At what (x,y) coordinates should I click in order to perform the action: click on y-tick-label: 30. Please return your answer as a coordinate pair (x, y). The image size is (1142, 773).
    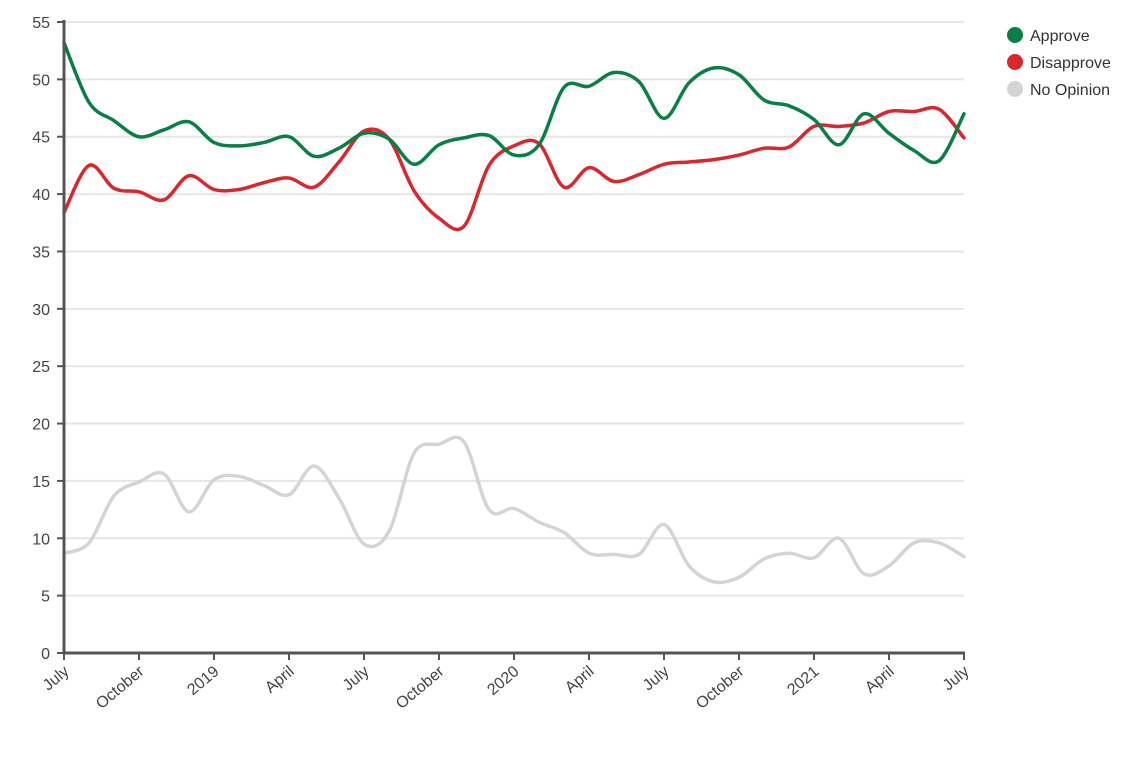
    Looking at the image, I should click on (41, 310).